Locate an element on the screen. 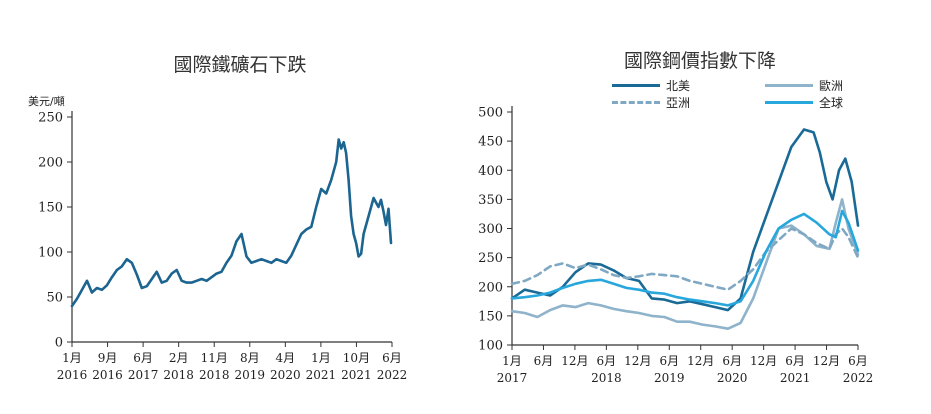  steel-index-x-tick-year: 2022 is located at coordinates (858, 378).